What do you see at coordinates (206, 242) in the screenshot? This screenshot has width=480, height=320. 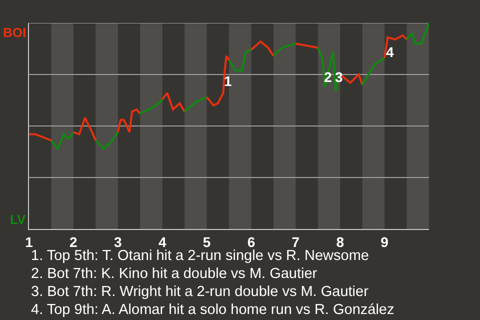 I see `x-tick-label: 5` at bounding box center [206, 242].